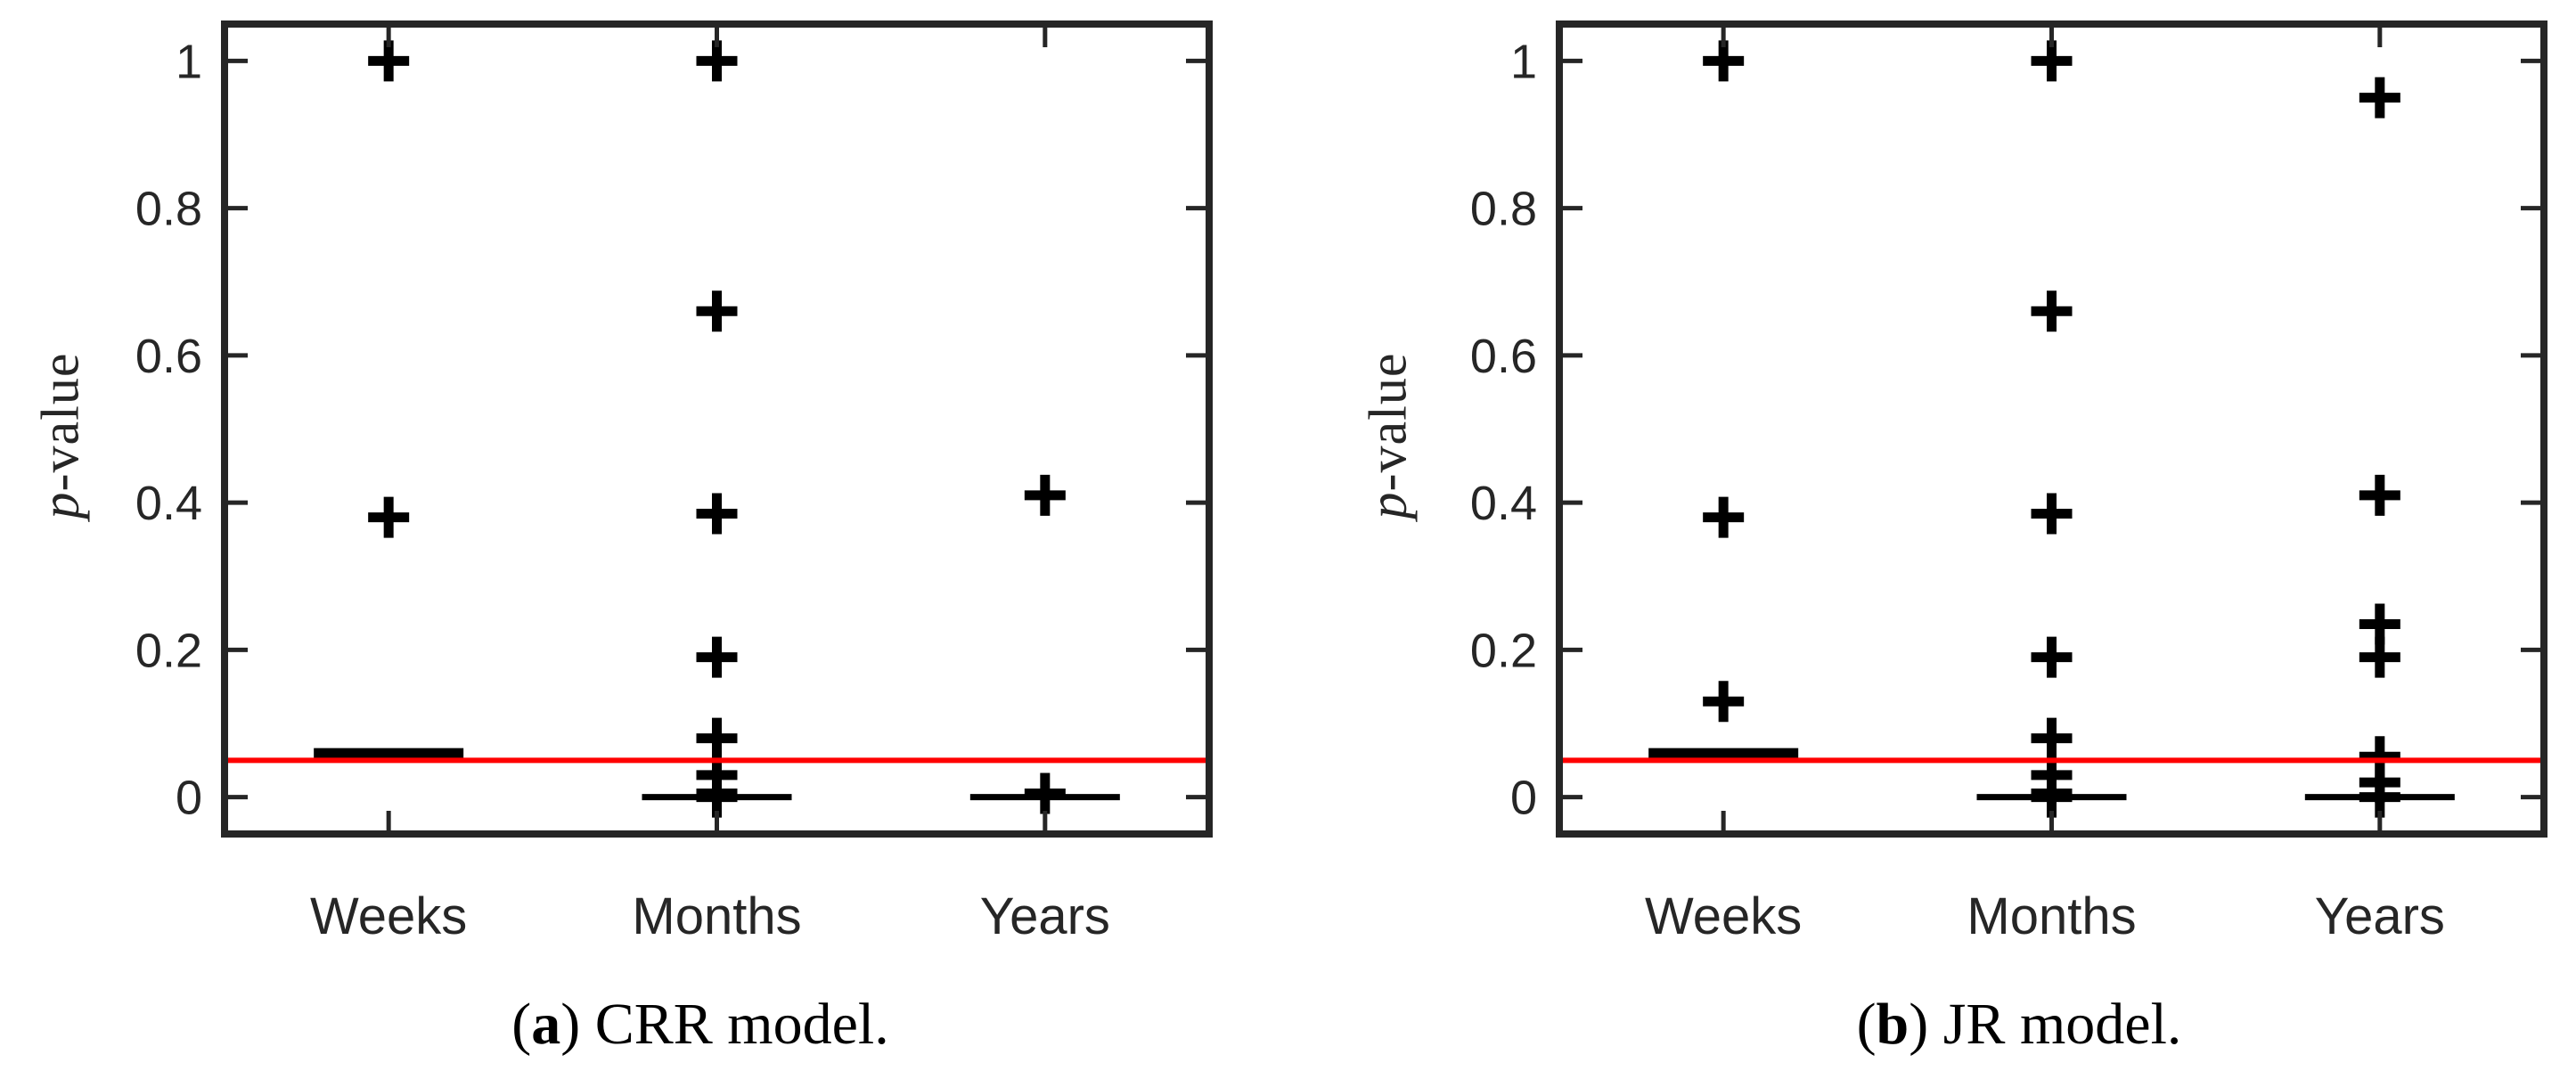  I want to click on caption-letter: a, so click(546, 1024).